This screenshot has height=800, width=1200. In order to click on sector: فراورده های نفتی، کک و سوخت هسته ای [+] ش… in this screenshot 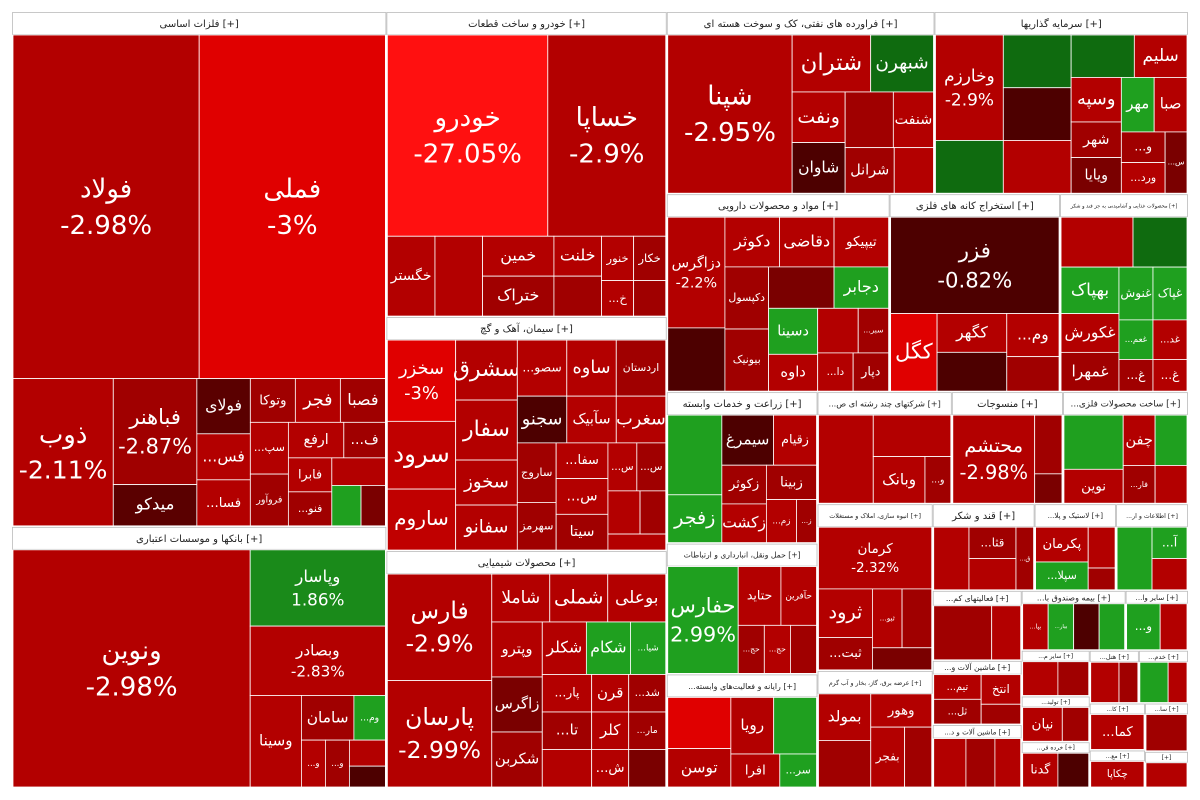, I will do `click(800, 103)`.